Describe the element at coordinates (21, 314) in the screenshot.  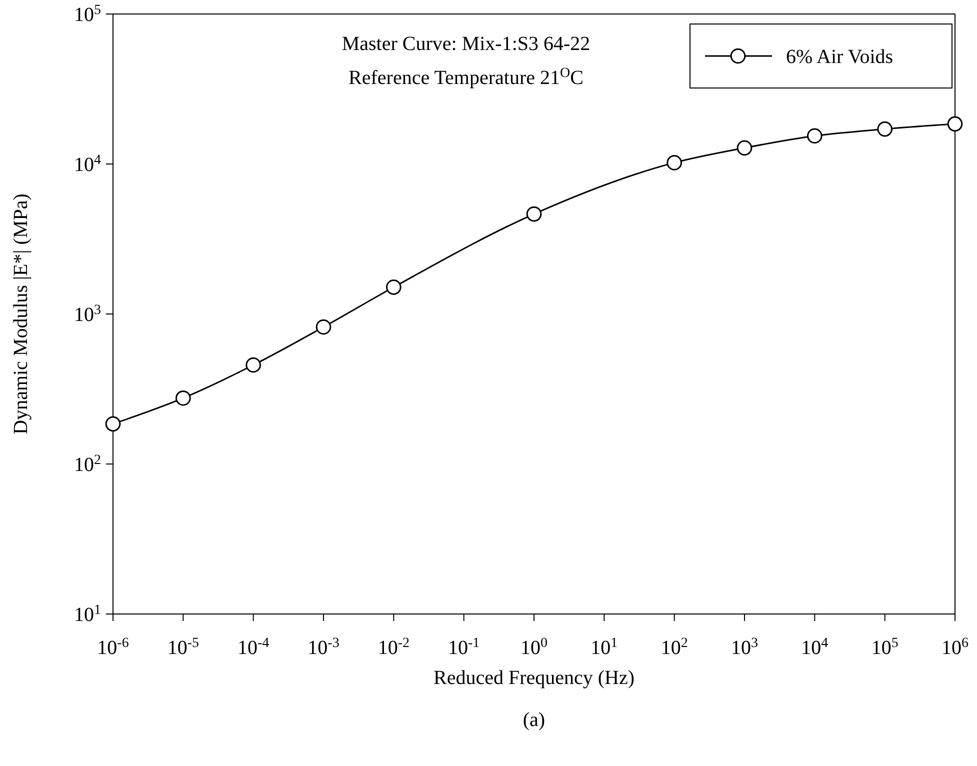
I see `y-axis-title: Dynamic Modulus |E*| (MPa)` at that location.